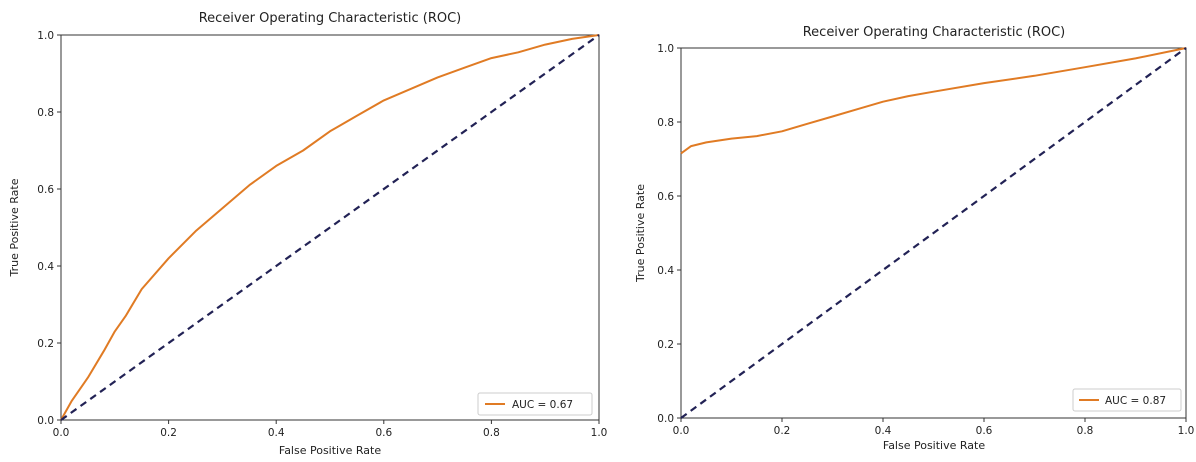 Image resolution: width=1196 pixels, height=462 pixels. What do you see at coordinates (933, 101) in the screenshot?
I see `roc-curve-line` at bounding box center [933, 101].